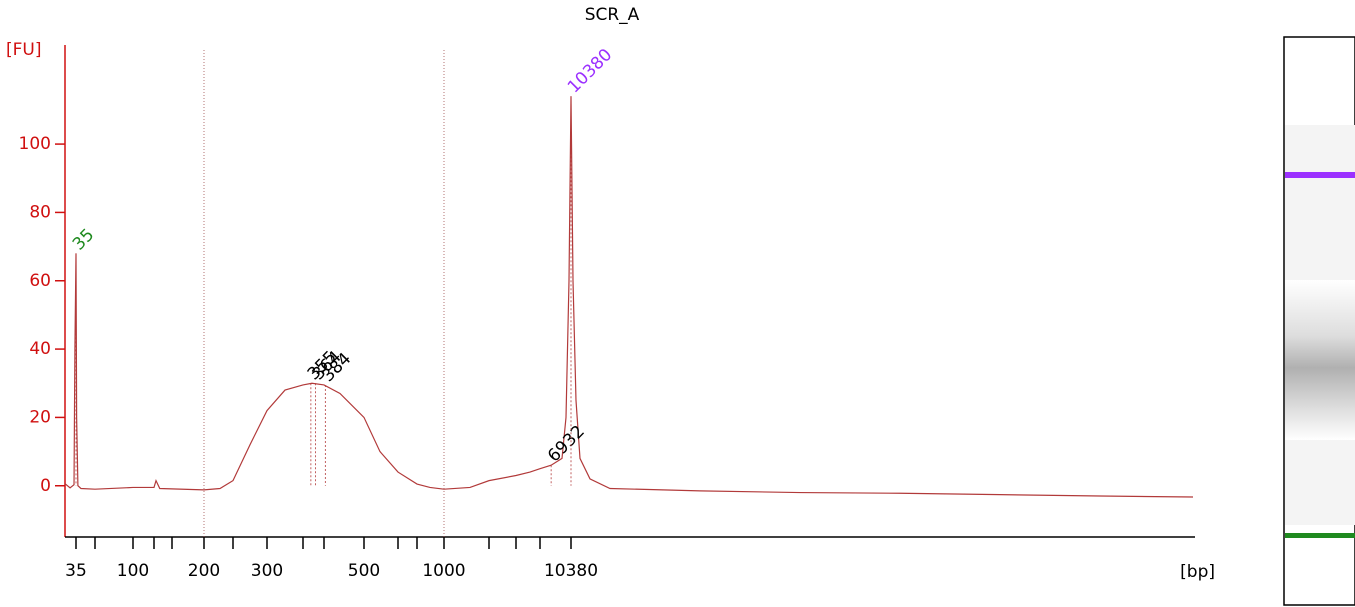 The image size is (1355, 607). Describe the element at coordinates (612, 15) in the screenshot. I see `chart-title: SCR_A` at that location.